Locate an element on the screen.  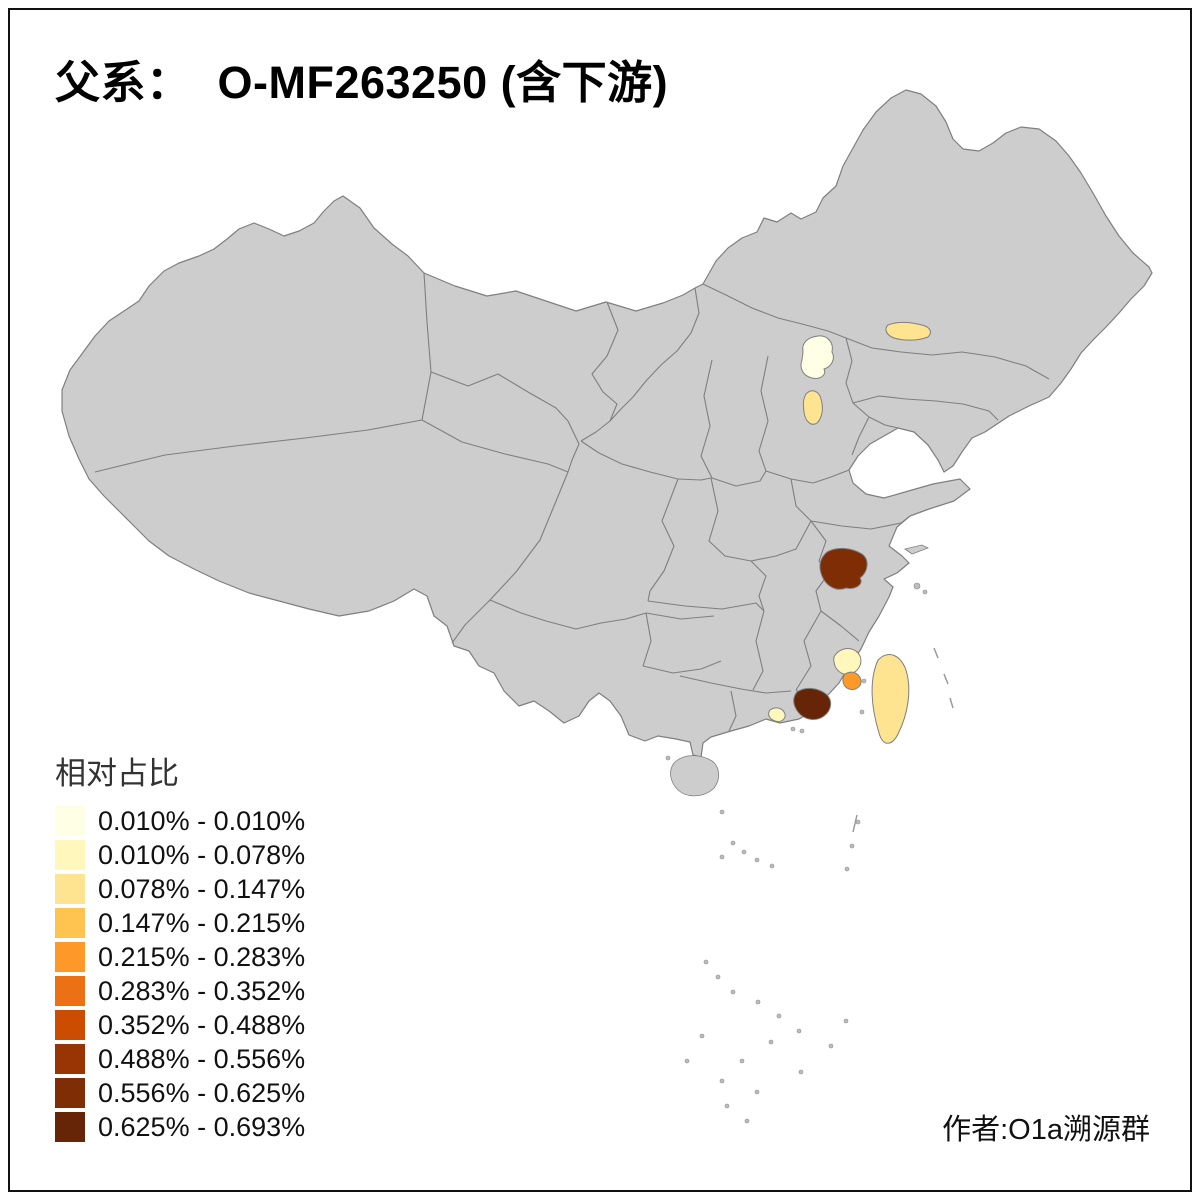
legend-label: 0.556% - 0.625% is located at coordinates (202, 1093).